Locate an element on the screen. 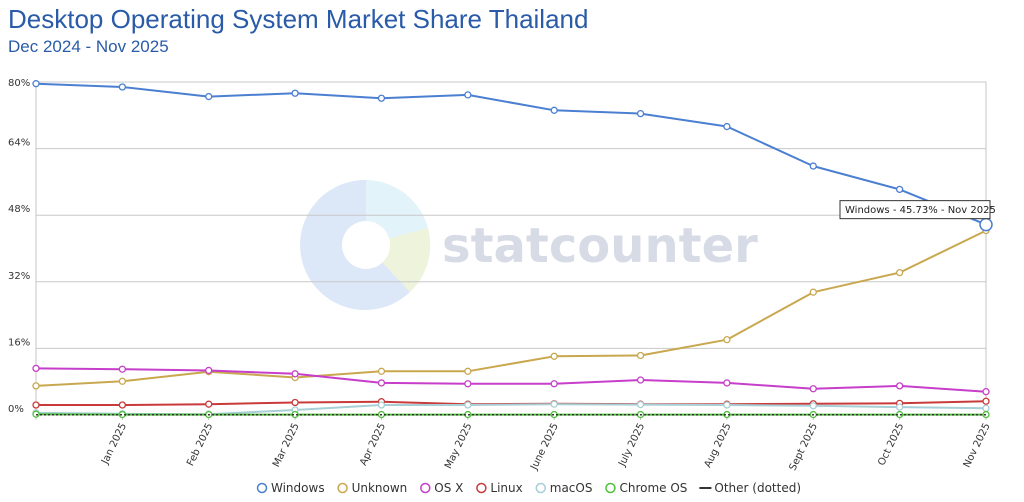 This screenshot has width=1024, height=502. legend-marker-unknown is located at coordinates (342, 488).